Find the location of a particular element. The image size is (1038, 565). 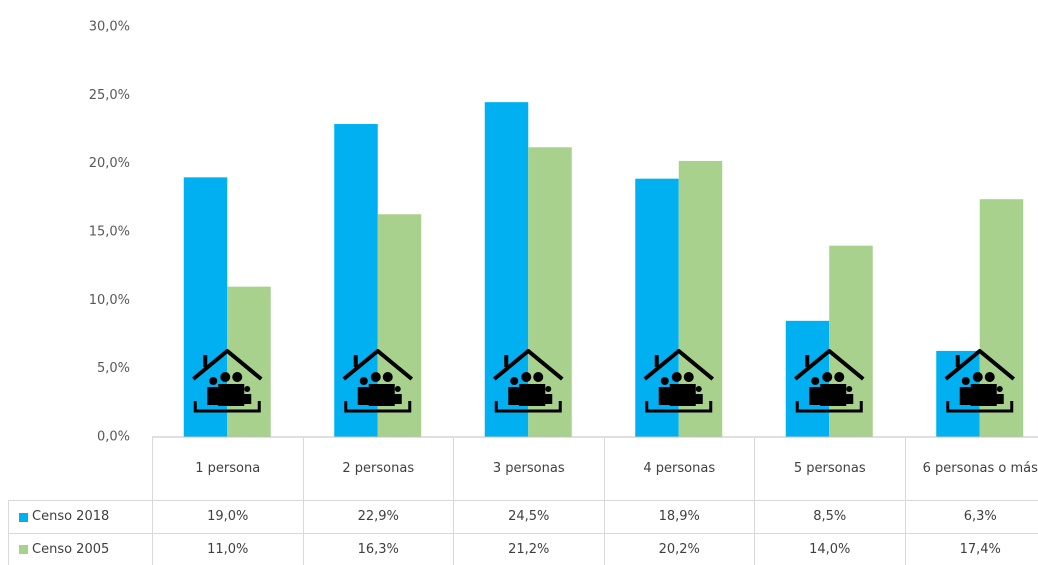

category-label: 4 personas is located at coordinates (679, 468).